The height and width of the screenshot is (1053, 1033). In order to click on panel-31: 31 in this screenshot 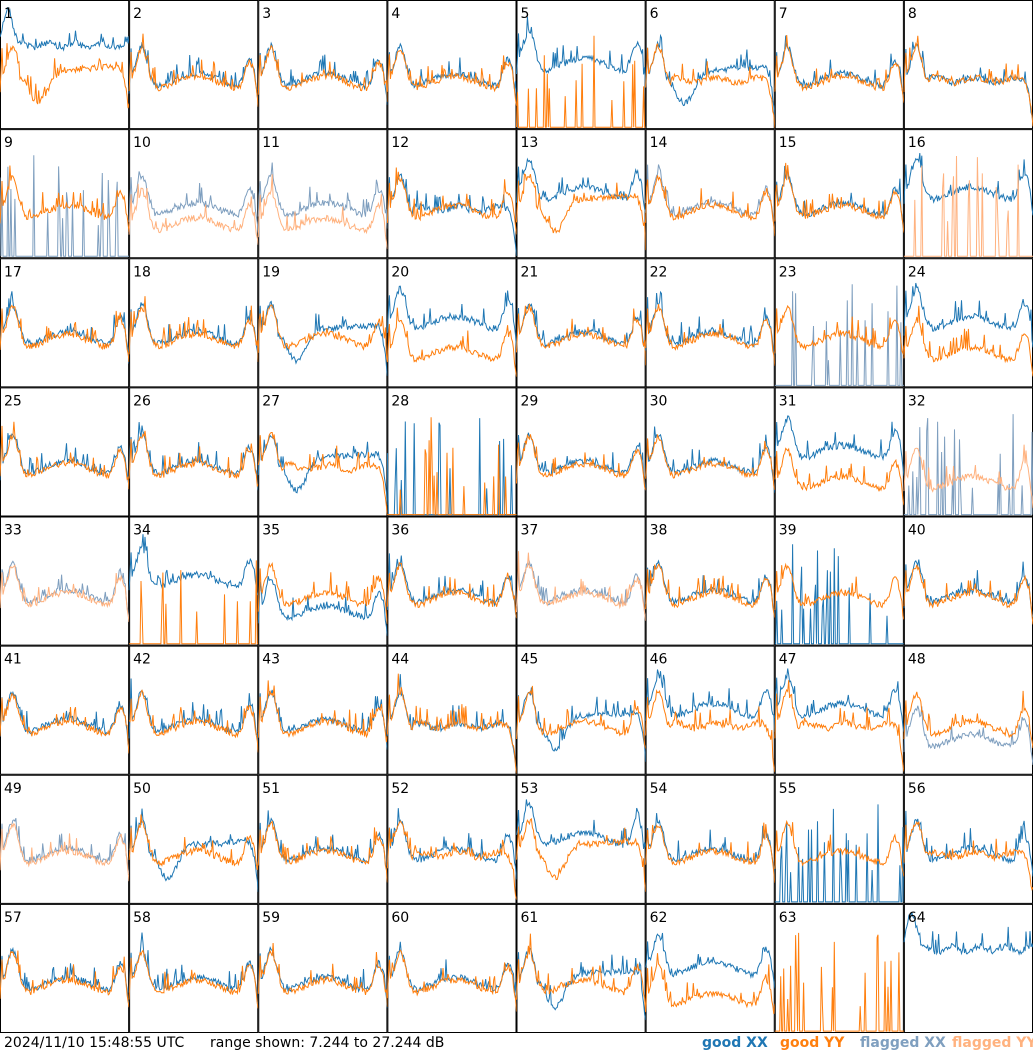, I will do `click(839, 452)`.